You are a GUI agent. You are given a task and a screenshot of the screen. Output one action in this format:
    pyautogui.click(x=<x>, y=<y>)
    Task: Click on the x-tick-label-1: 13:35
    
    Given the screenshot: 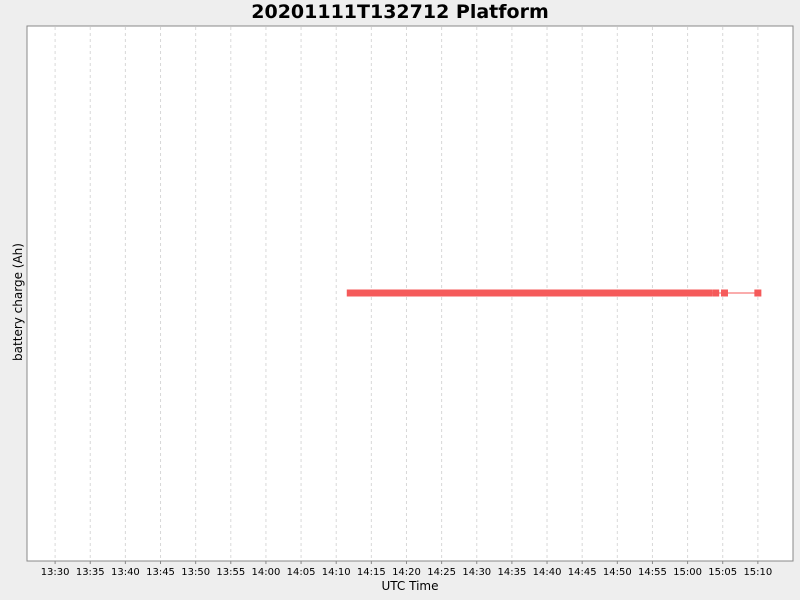 What is the action you would take?
    pyautogui.click(x=90, y=572)
    